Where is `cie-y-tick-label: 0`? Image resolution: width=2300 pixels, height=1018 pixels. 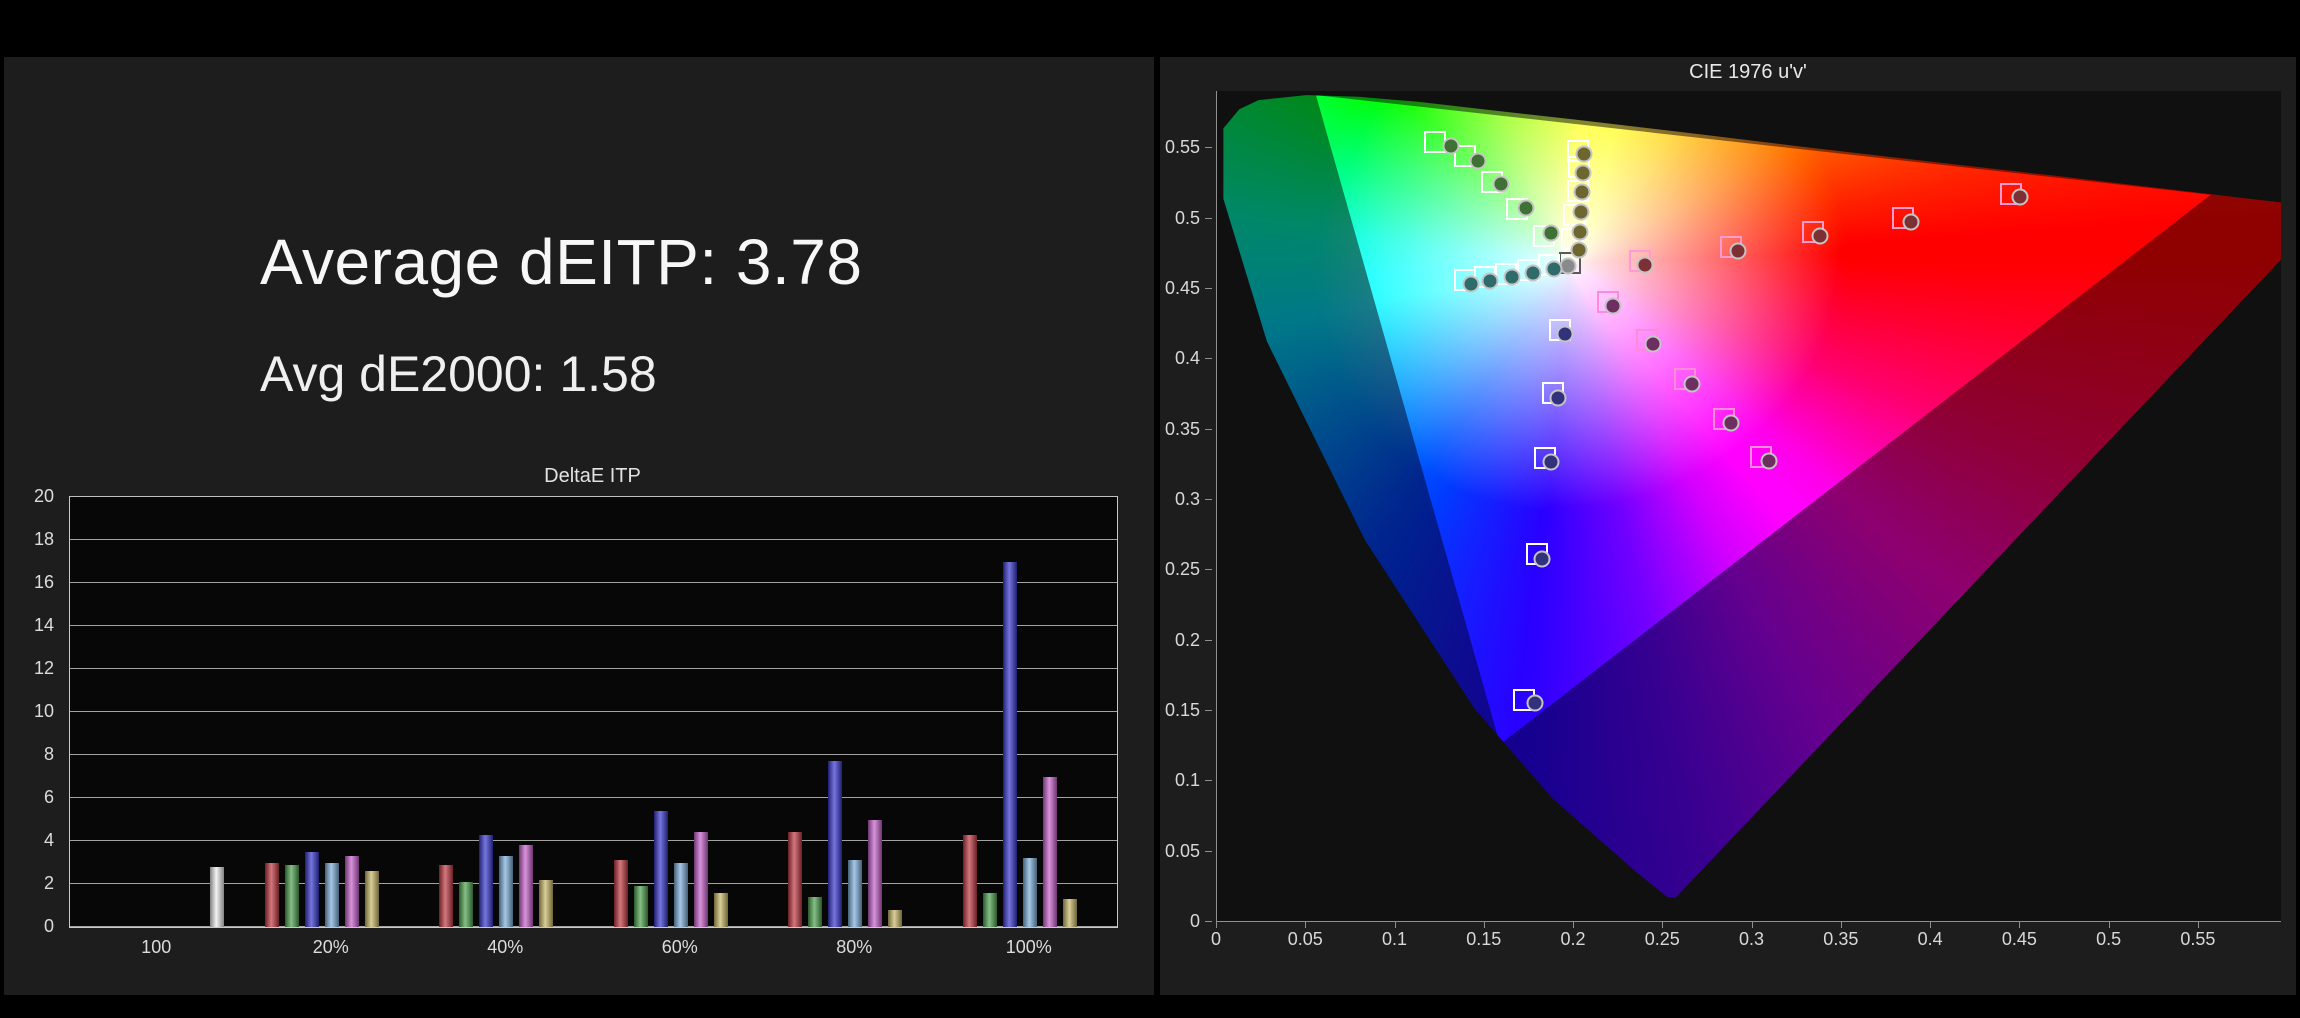 cie-y-tick-label: 0 is located at coordinates (1194, 921).